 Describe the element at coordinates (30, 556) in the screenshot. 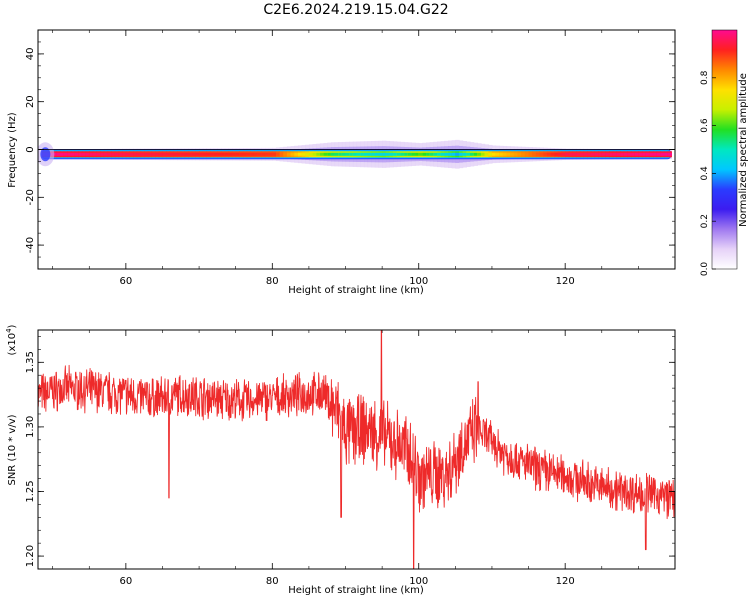

I see `snr-y-tick-label: 1.20` at that location.